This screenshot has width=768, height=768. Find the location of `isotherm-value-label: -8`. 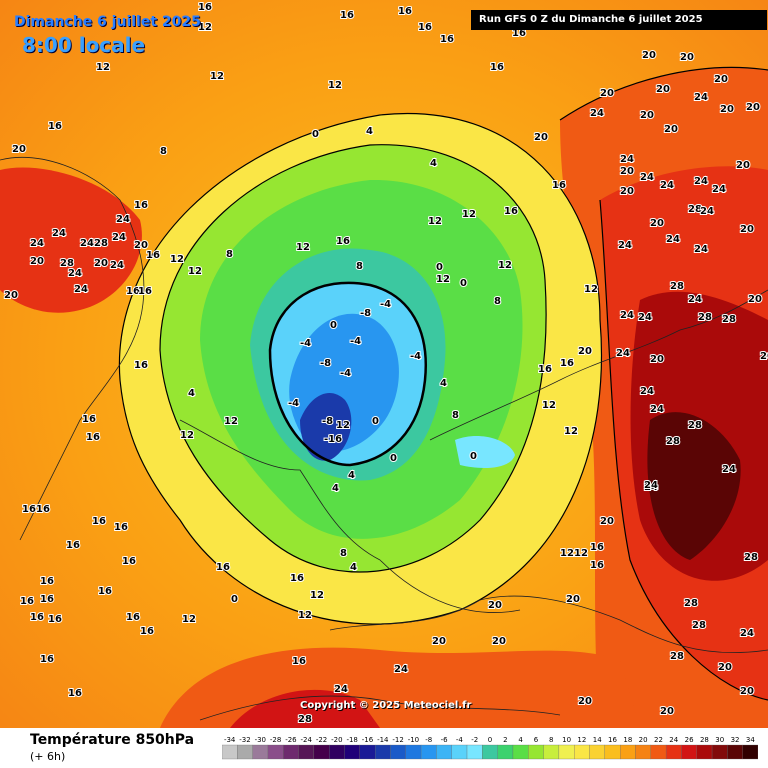

isotherm-value-label: -8 is located at coordinates (365, 313).